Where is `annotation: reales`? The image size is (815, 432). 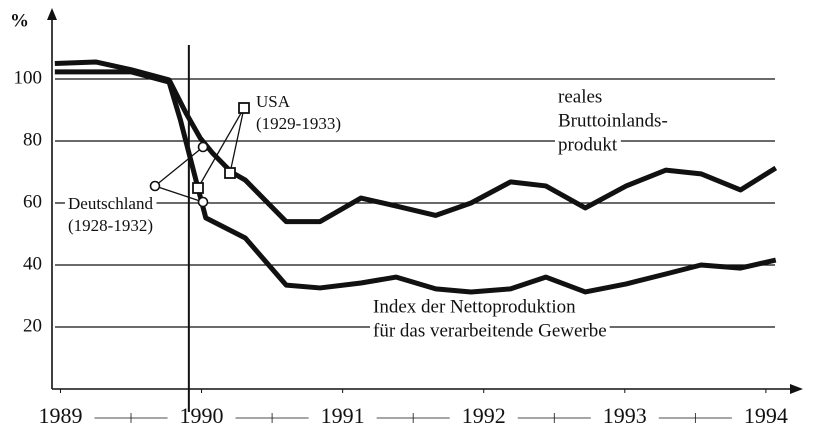 annotation: reales is located at coordinates (580, 96).